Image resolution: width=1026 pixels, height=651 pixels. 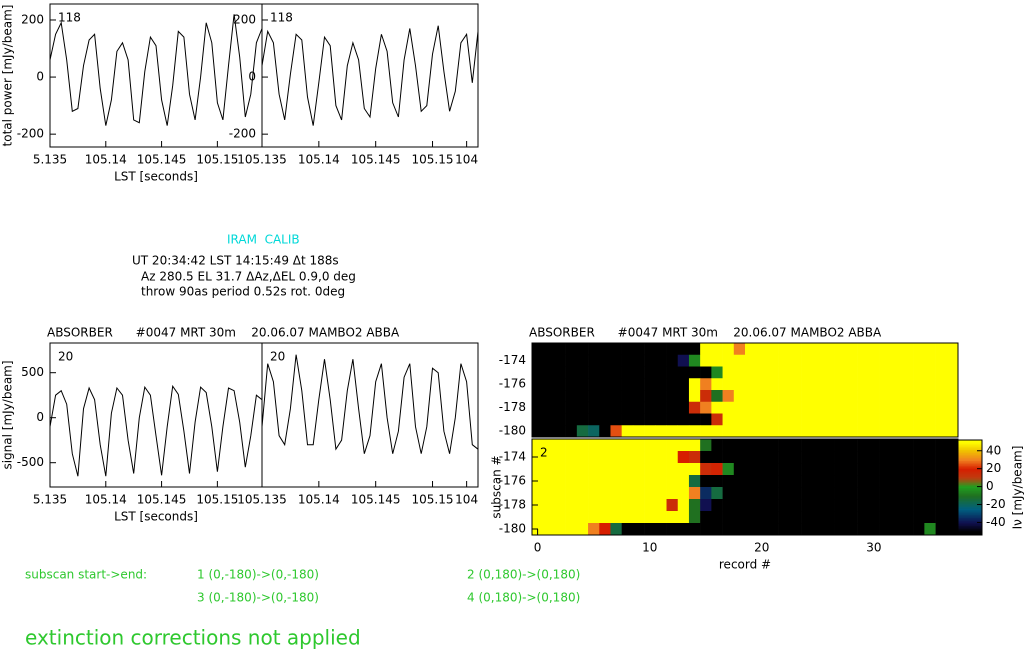 What do you see at coordinates (370, 75) in the screenshot?
I see `plot-frame` at bounding box center [370, 75].